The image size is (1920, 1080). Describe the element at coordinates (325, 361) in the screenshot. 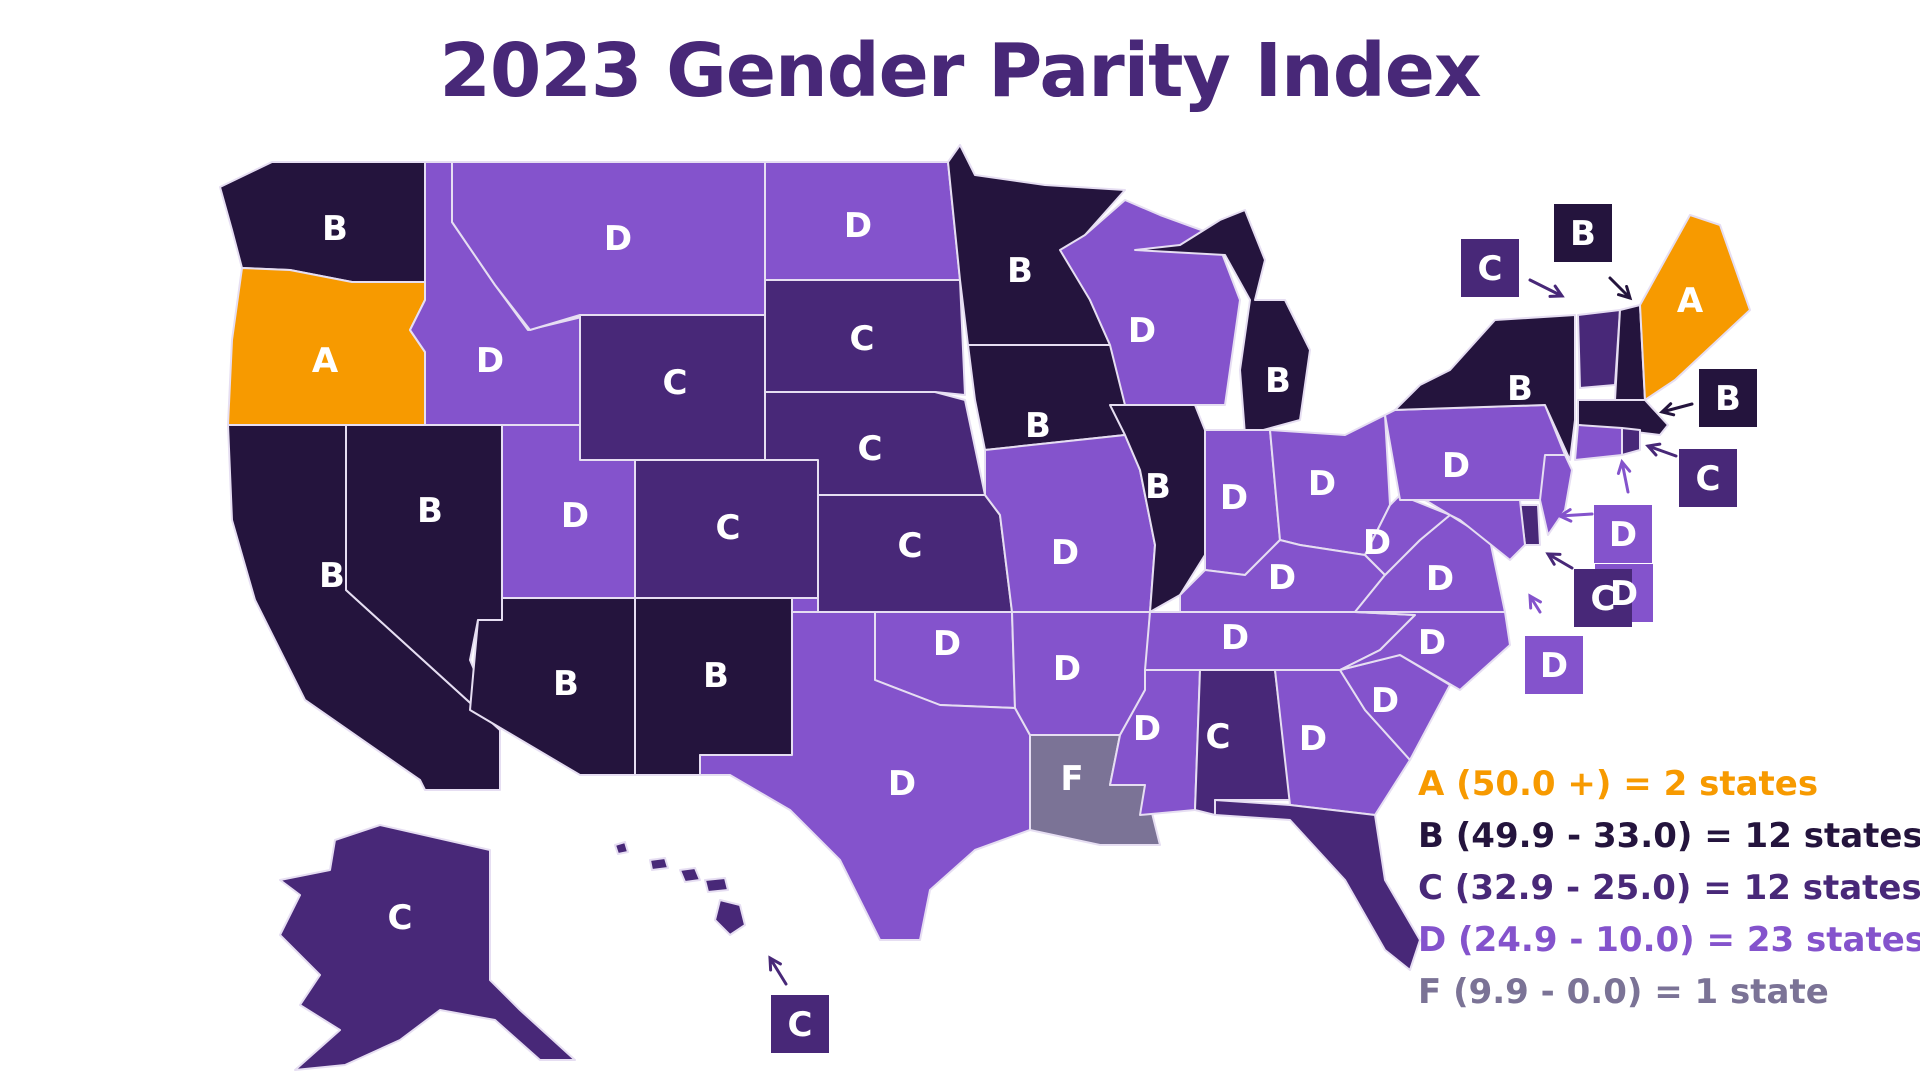

I see `grade-label-or: A` at that location.